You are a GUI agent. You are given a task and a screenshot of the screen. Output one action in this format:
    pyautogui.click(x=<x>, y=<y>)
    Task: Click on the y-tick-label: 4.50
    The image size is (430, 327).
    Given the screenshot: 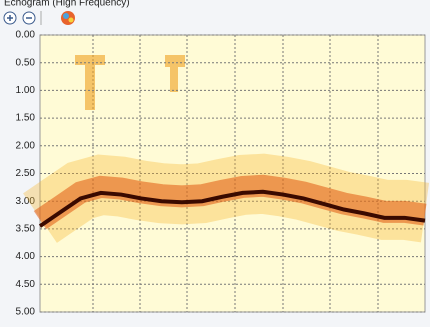 What is the action you would take?
    pyautogui.click(x=26, y=284)
    